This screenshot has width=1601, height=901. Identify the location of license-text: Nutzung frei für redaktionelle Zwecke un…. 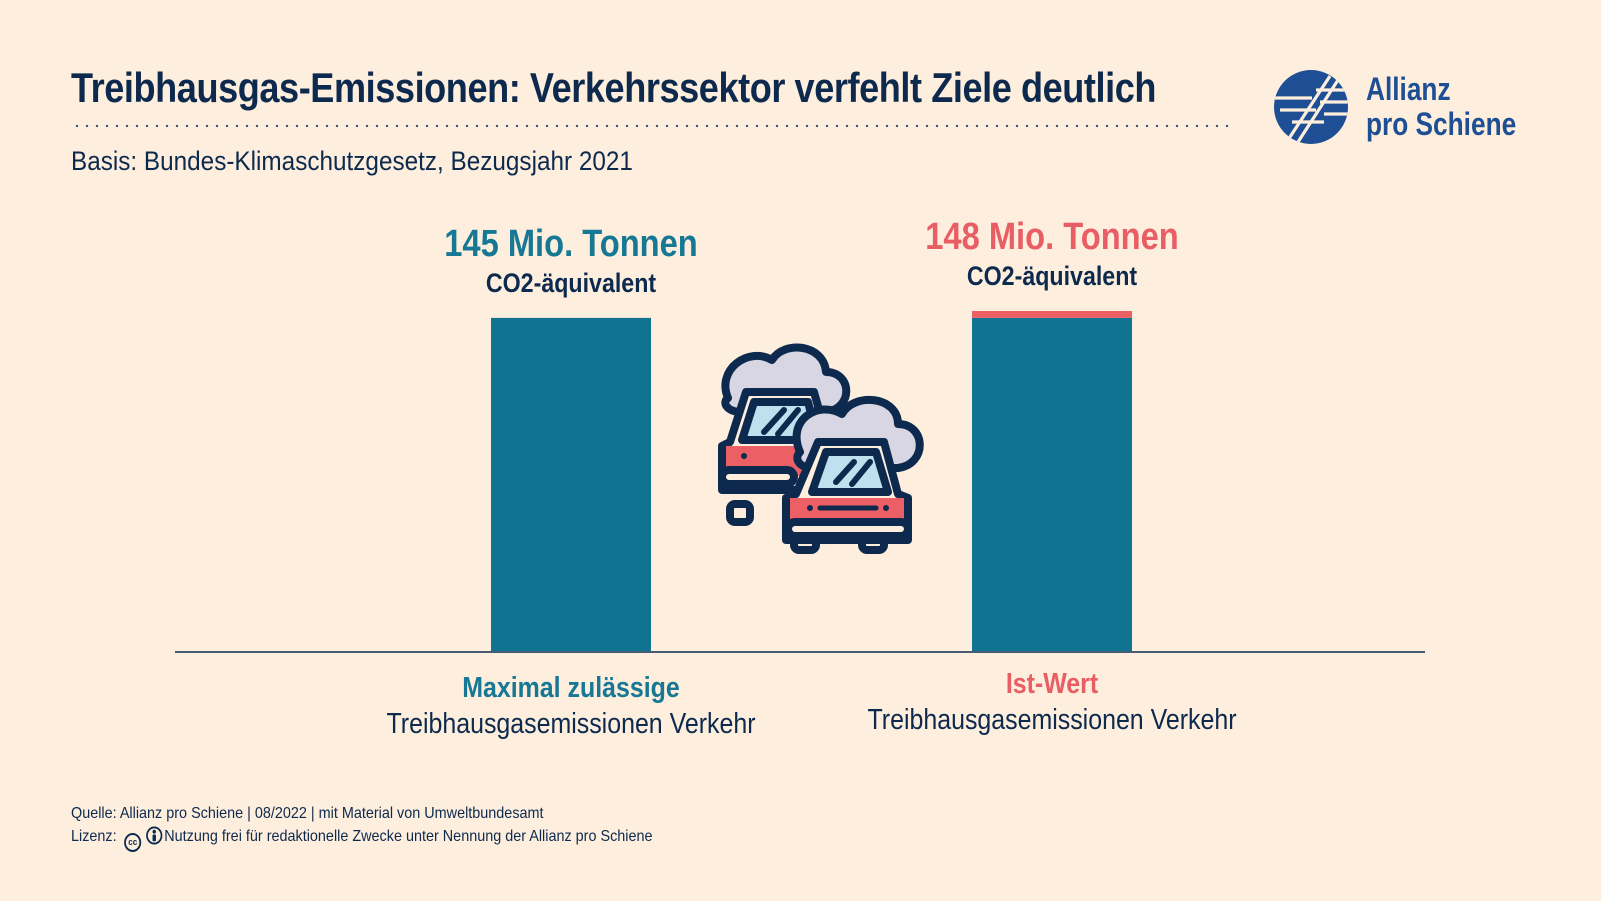
(408, 836).